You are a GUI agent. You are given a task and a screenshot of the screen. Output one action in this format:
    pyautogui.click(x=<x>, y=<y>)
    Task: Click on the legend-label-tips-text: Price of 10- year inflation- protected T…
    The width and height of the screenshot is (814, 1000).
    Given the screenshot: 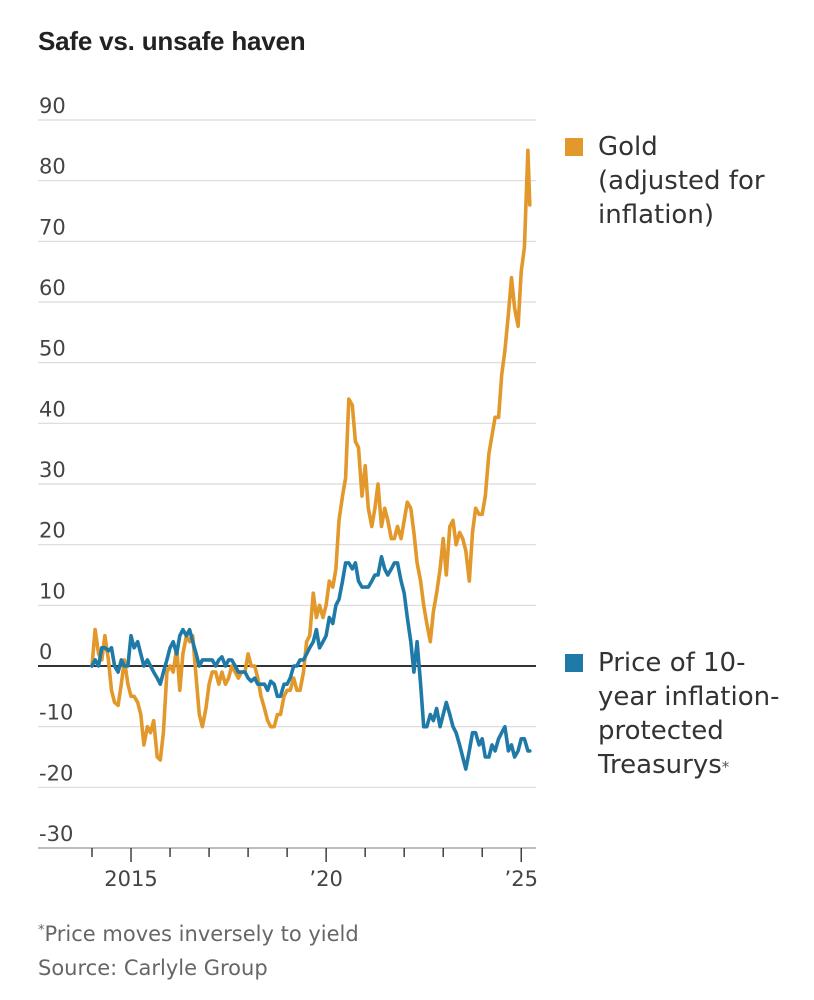 What is the action you would take?
    pyautogui.click(x=689, y=714)
    